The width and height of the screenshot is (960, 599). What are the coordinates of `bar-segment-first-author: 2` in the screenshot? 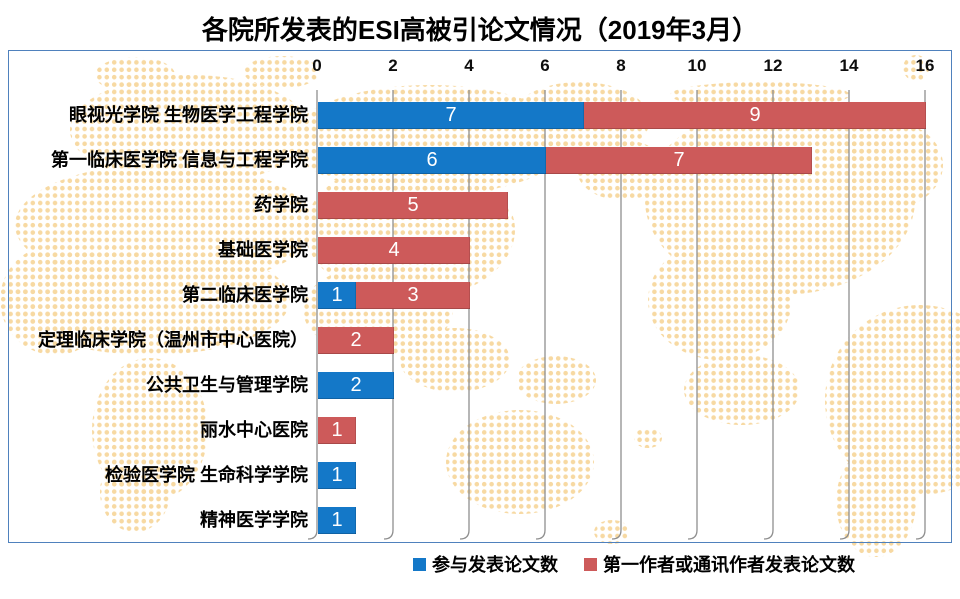 It's located at (356, 340).